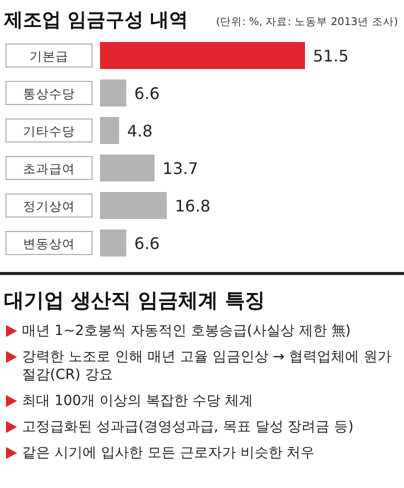  I want to click on y-tick-label: 초과급여, so click(49, 168).